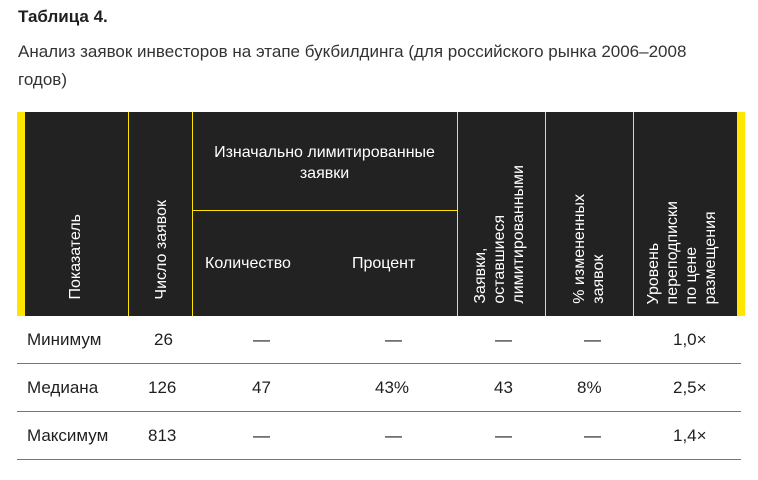 The width and height of the screenshot is (758, 480). Describe the element at coordinates (248, 263) in the screenshot. I see `header-quantity: Количество` at that location.